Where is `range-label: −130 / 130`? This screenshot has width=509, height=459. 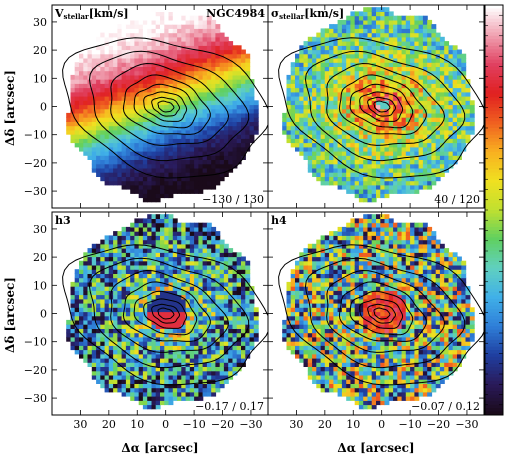 range-label: −130 / 130 is located at coordinates (233, 199).